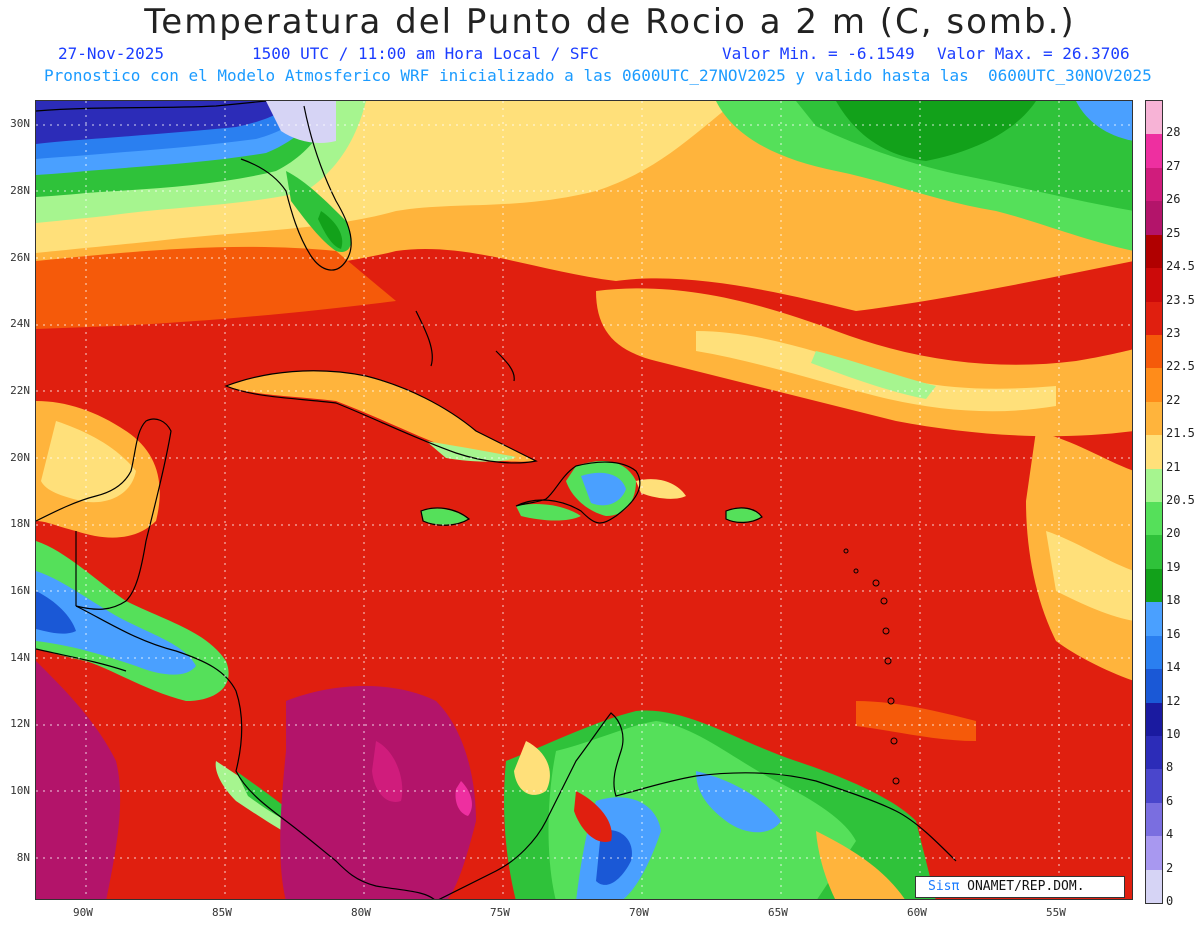  I want to click on colorbar-label: 20.5, so click(1180, 500).